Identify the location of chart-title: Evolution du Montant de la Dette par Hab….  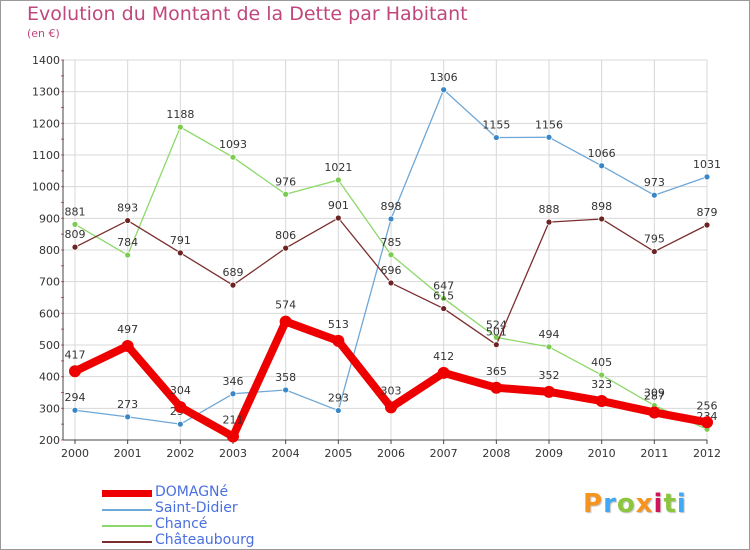
(247, 14).